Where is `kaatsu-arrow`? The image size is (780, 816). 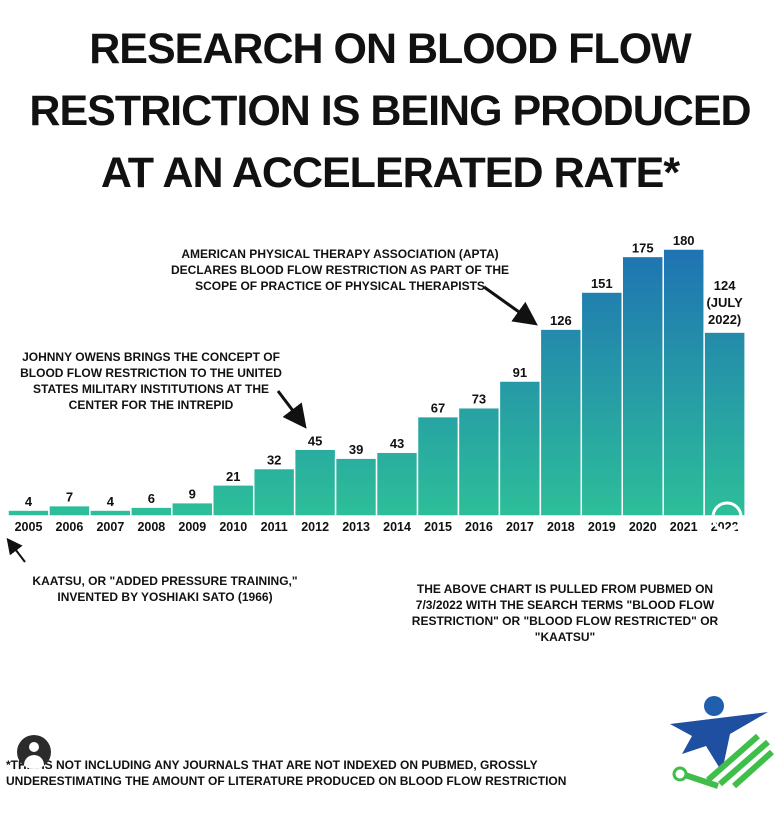 kaatsu-arrow is located at coordinates (16, 550).